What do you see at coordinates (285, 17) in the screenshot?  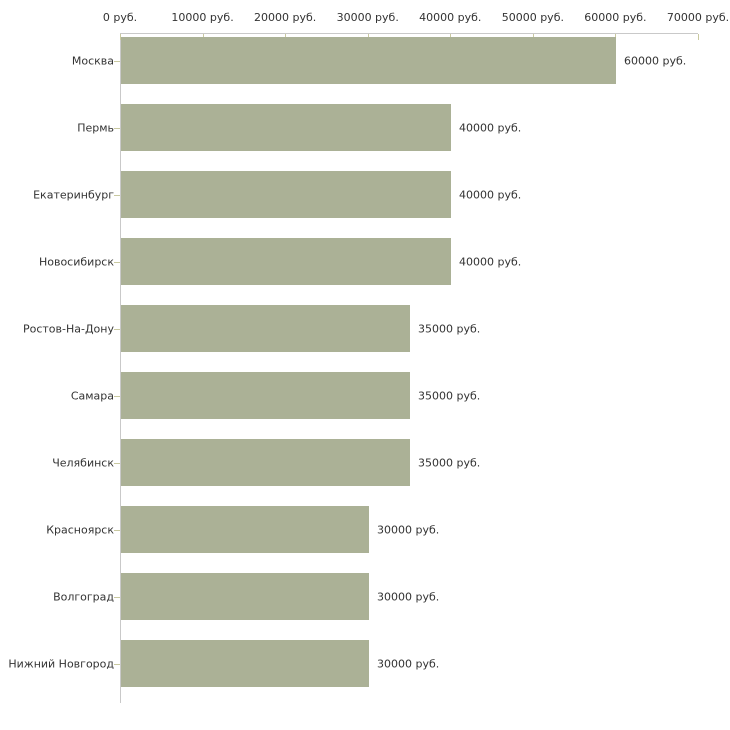 I see `x-tick-label: 20000 руб.` at bounding box center [285, 17].